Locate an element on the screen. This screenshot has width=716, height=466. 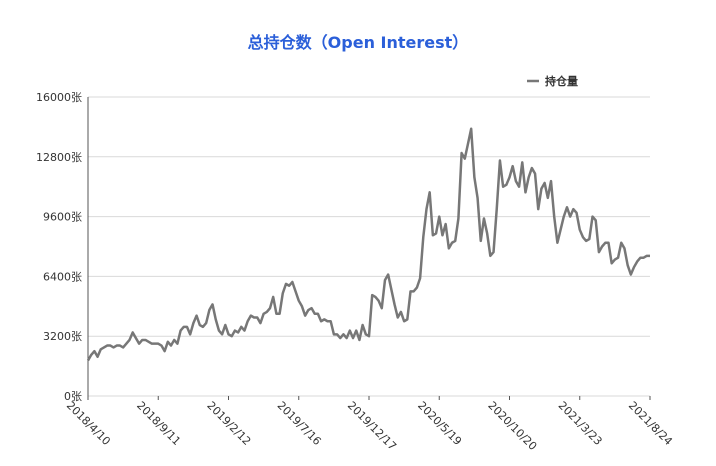
legend-label: 持仓量 is located at coordinates (561, 81).